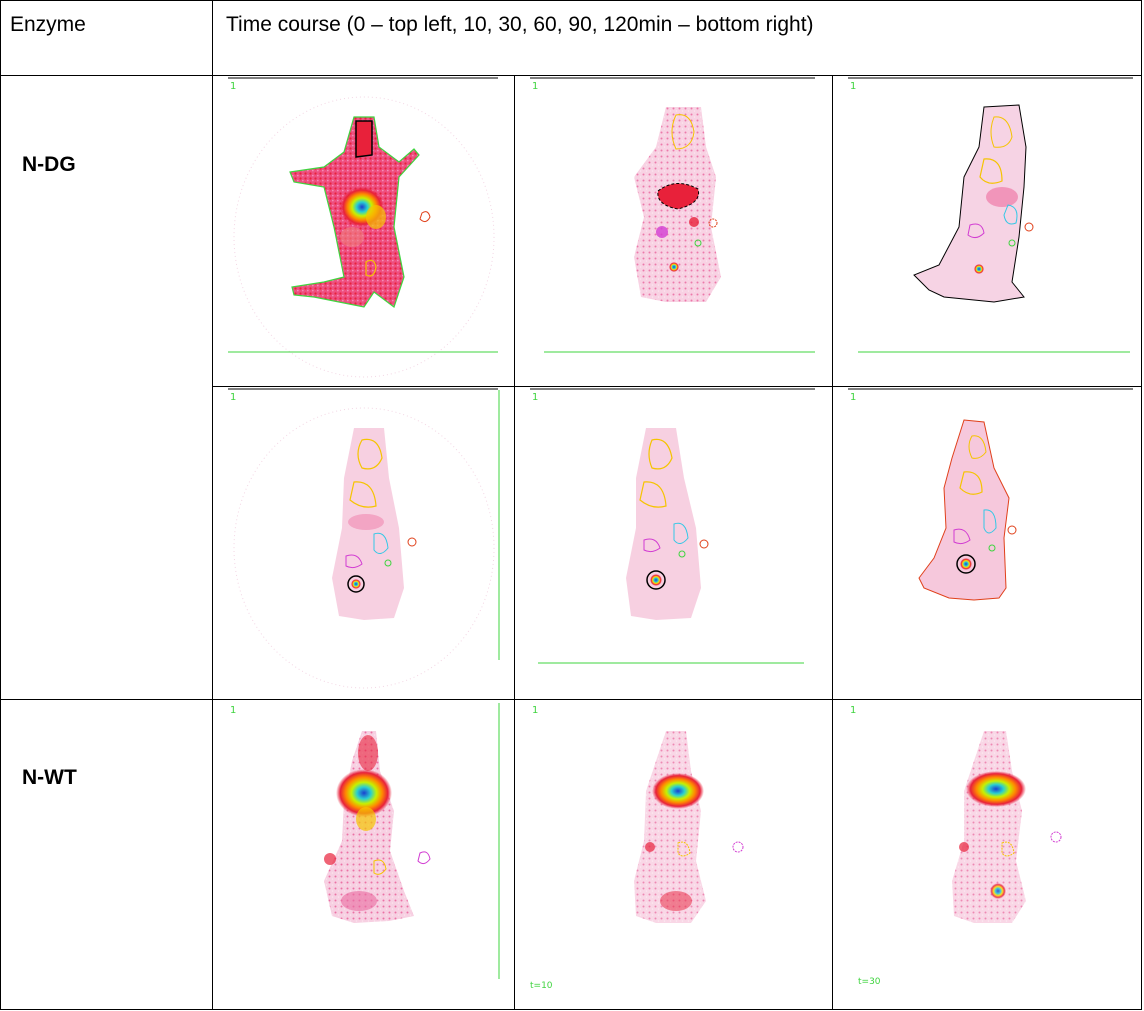 Image resolution: width=1144 pixels, height=1011 pixels. Describe the element at coordinates (832, 542) in the screenshot. I see `table-border-col3` at that location.